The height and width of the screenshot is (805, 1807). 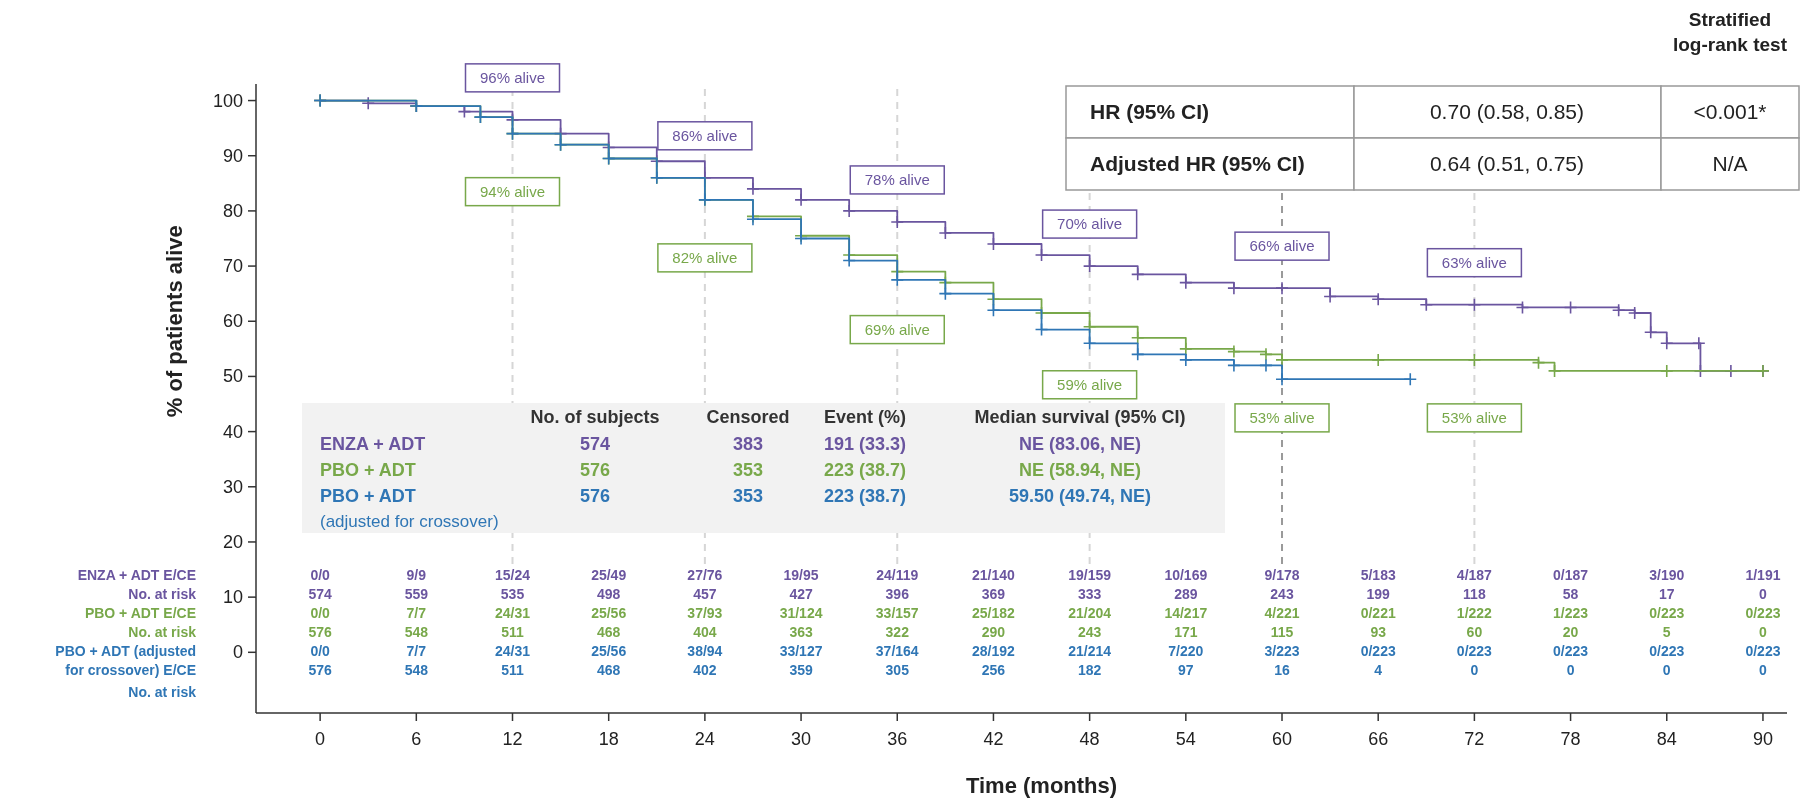 I want to click on y-tick-label: 0, so click(x=237, y=652).